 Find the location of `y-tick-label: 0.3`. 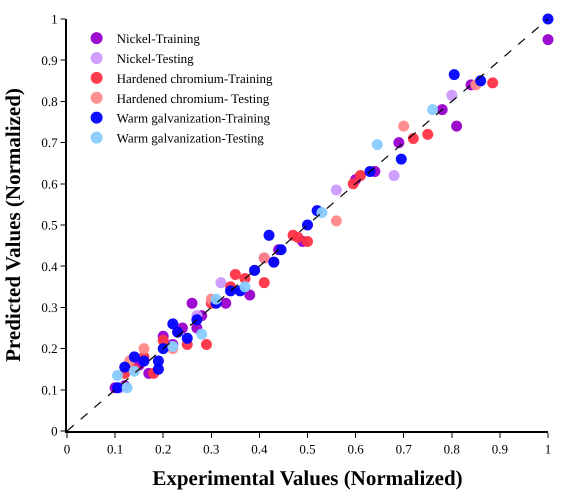

y-tick-label: 0.3 is located at coordinates (49, 307).